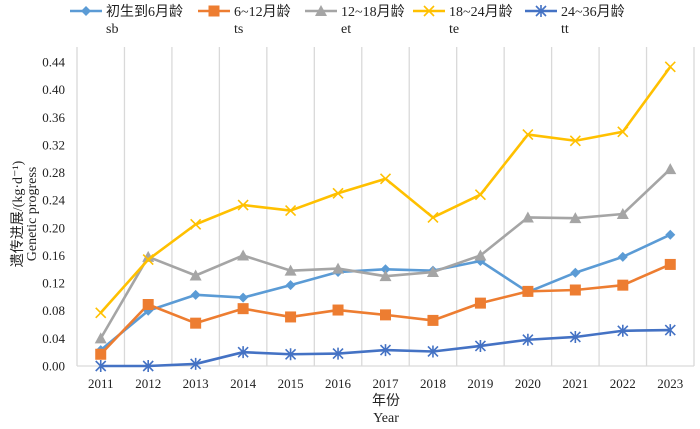 This screenshot has width=700, height=429. I want to click on y-tick-label: 0.36, so click(53, 117).